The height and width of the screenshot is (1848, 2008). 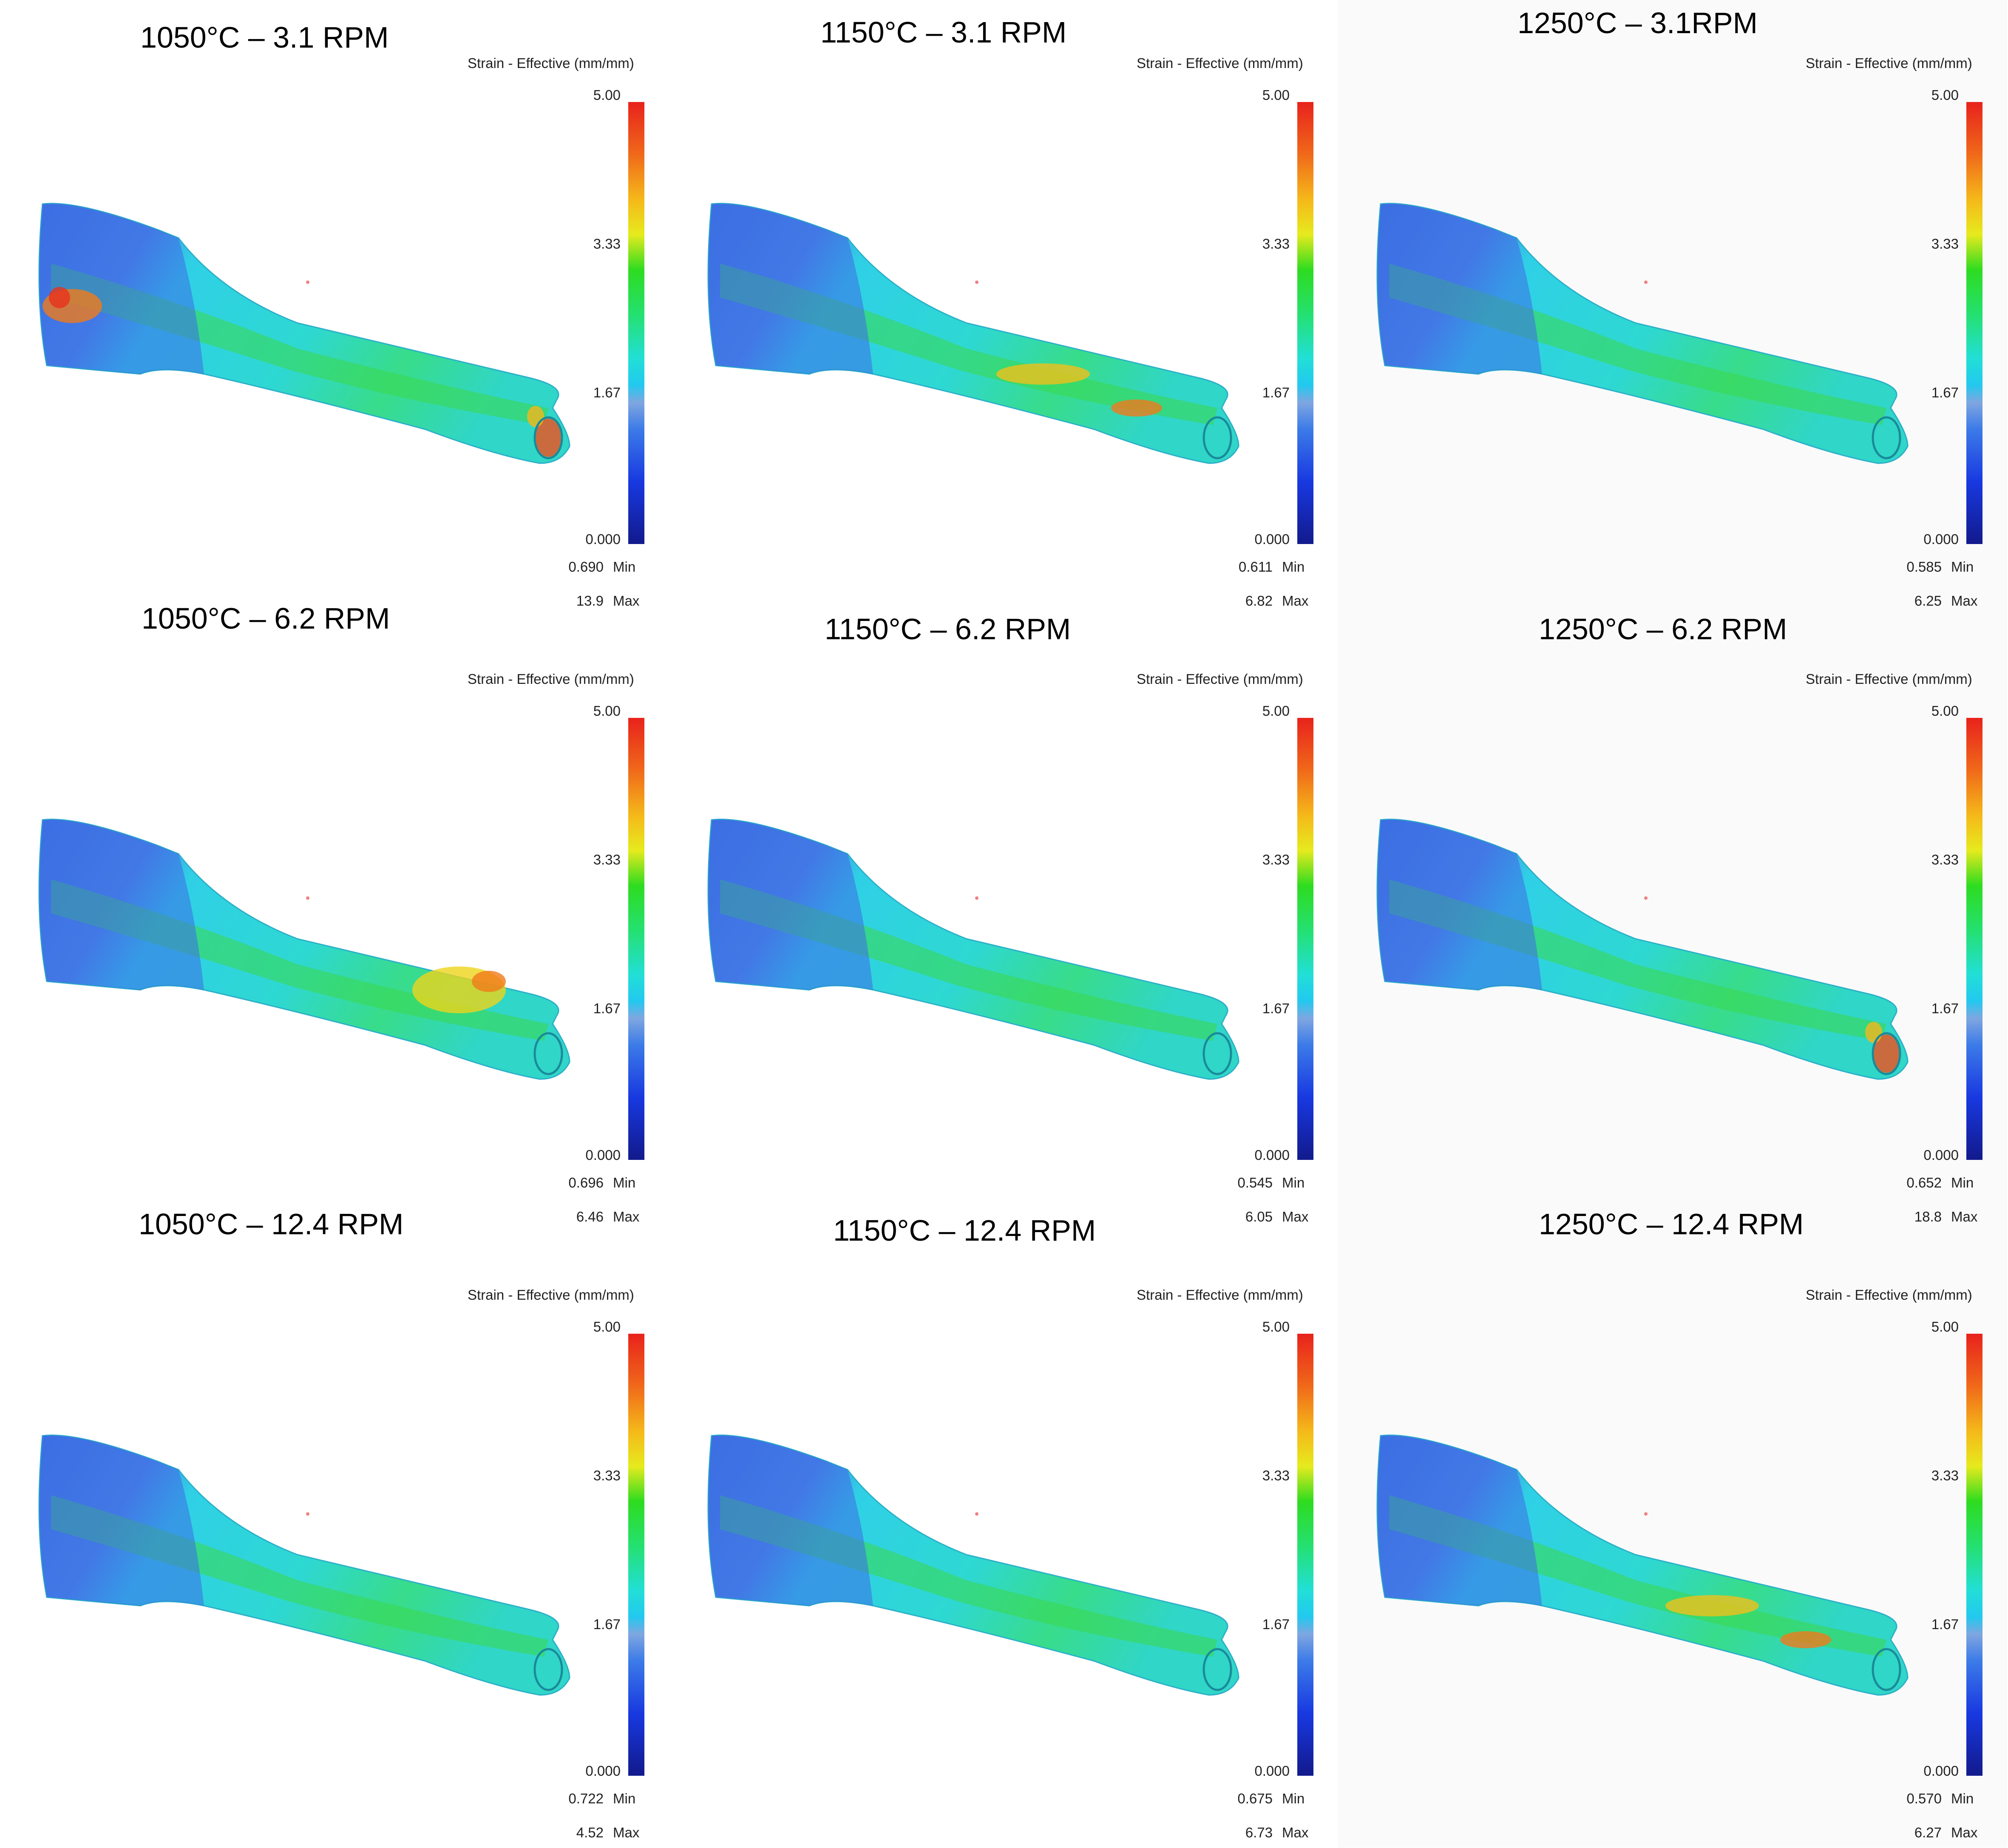 I want to click on max-value-label: 4.52 Max, so click(x=596, y=1833).